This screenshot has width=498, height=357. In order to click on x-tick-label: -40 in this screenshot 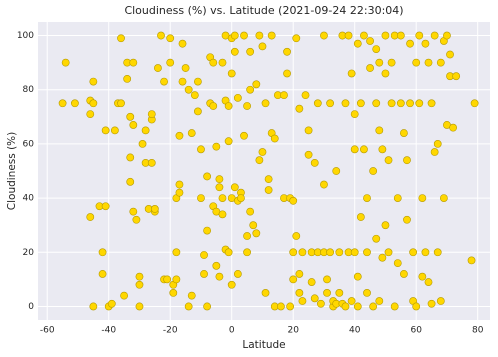, I will do `click(108, 331)`.